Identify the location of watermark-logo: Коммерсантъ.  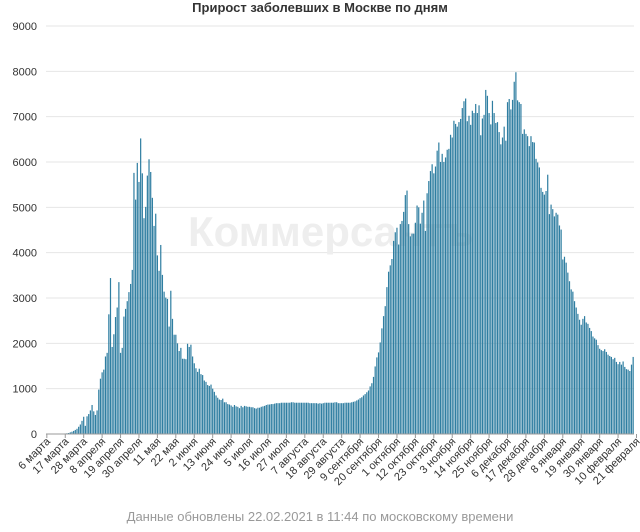
(331, 231).